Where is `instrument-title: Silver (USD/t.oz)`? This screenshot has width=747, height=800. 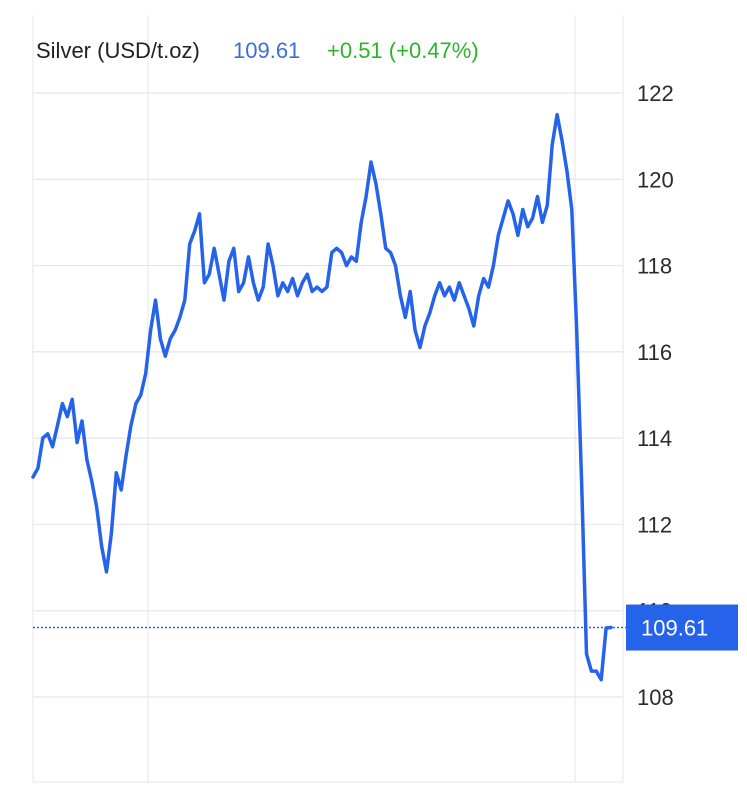 instrument-title: Silver (USD/t.oz) is located at coordinates (118, 50).